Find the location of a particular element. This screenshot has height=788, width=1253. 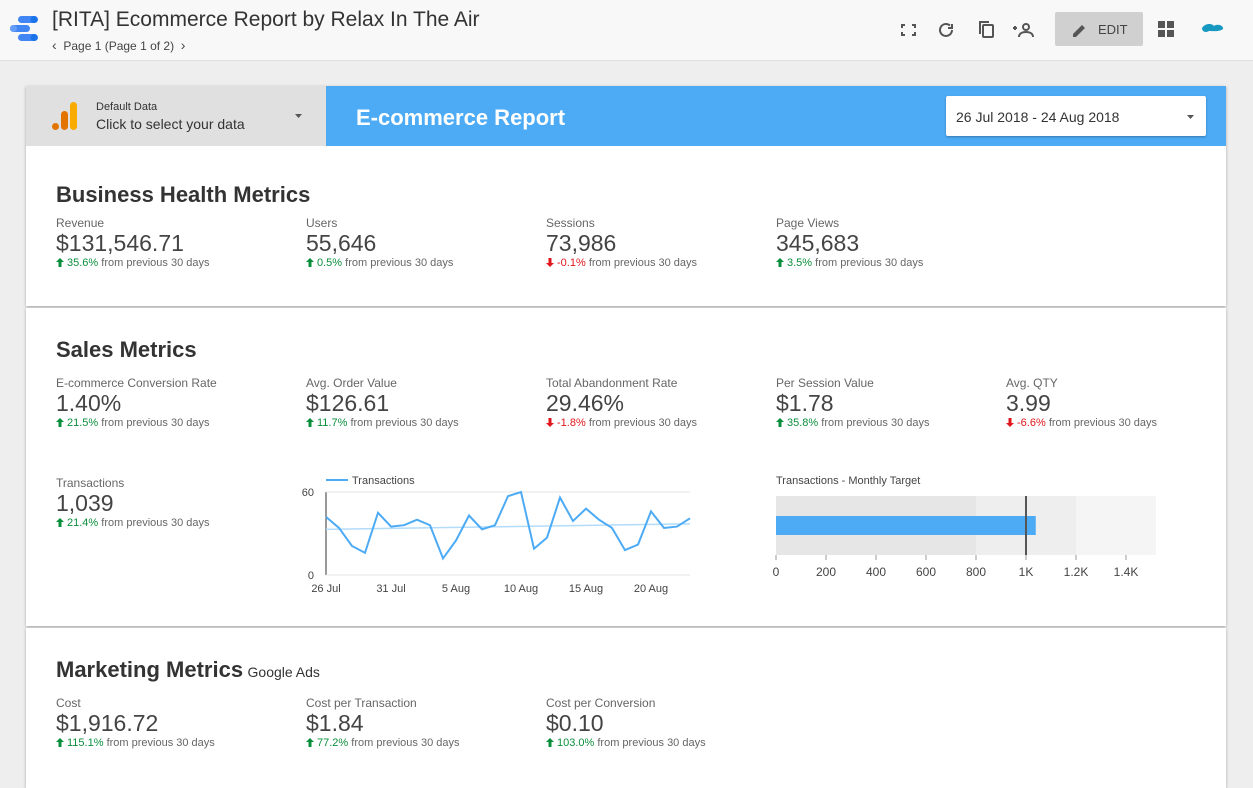

banner-title: E-commerce Report is located at coordinates (461, 117).